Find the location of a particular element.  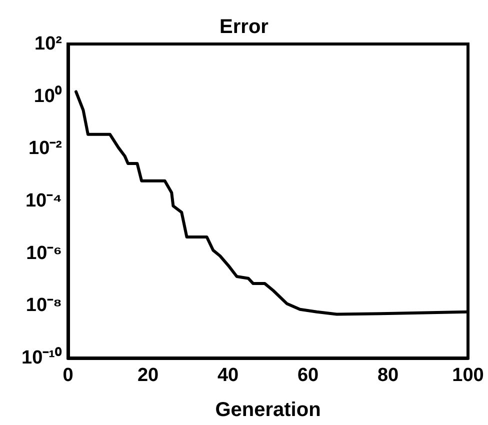

y-tick-label: 10⁻² is located at coordinates (45, 149).